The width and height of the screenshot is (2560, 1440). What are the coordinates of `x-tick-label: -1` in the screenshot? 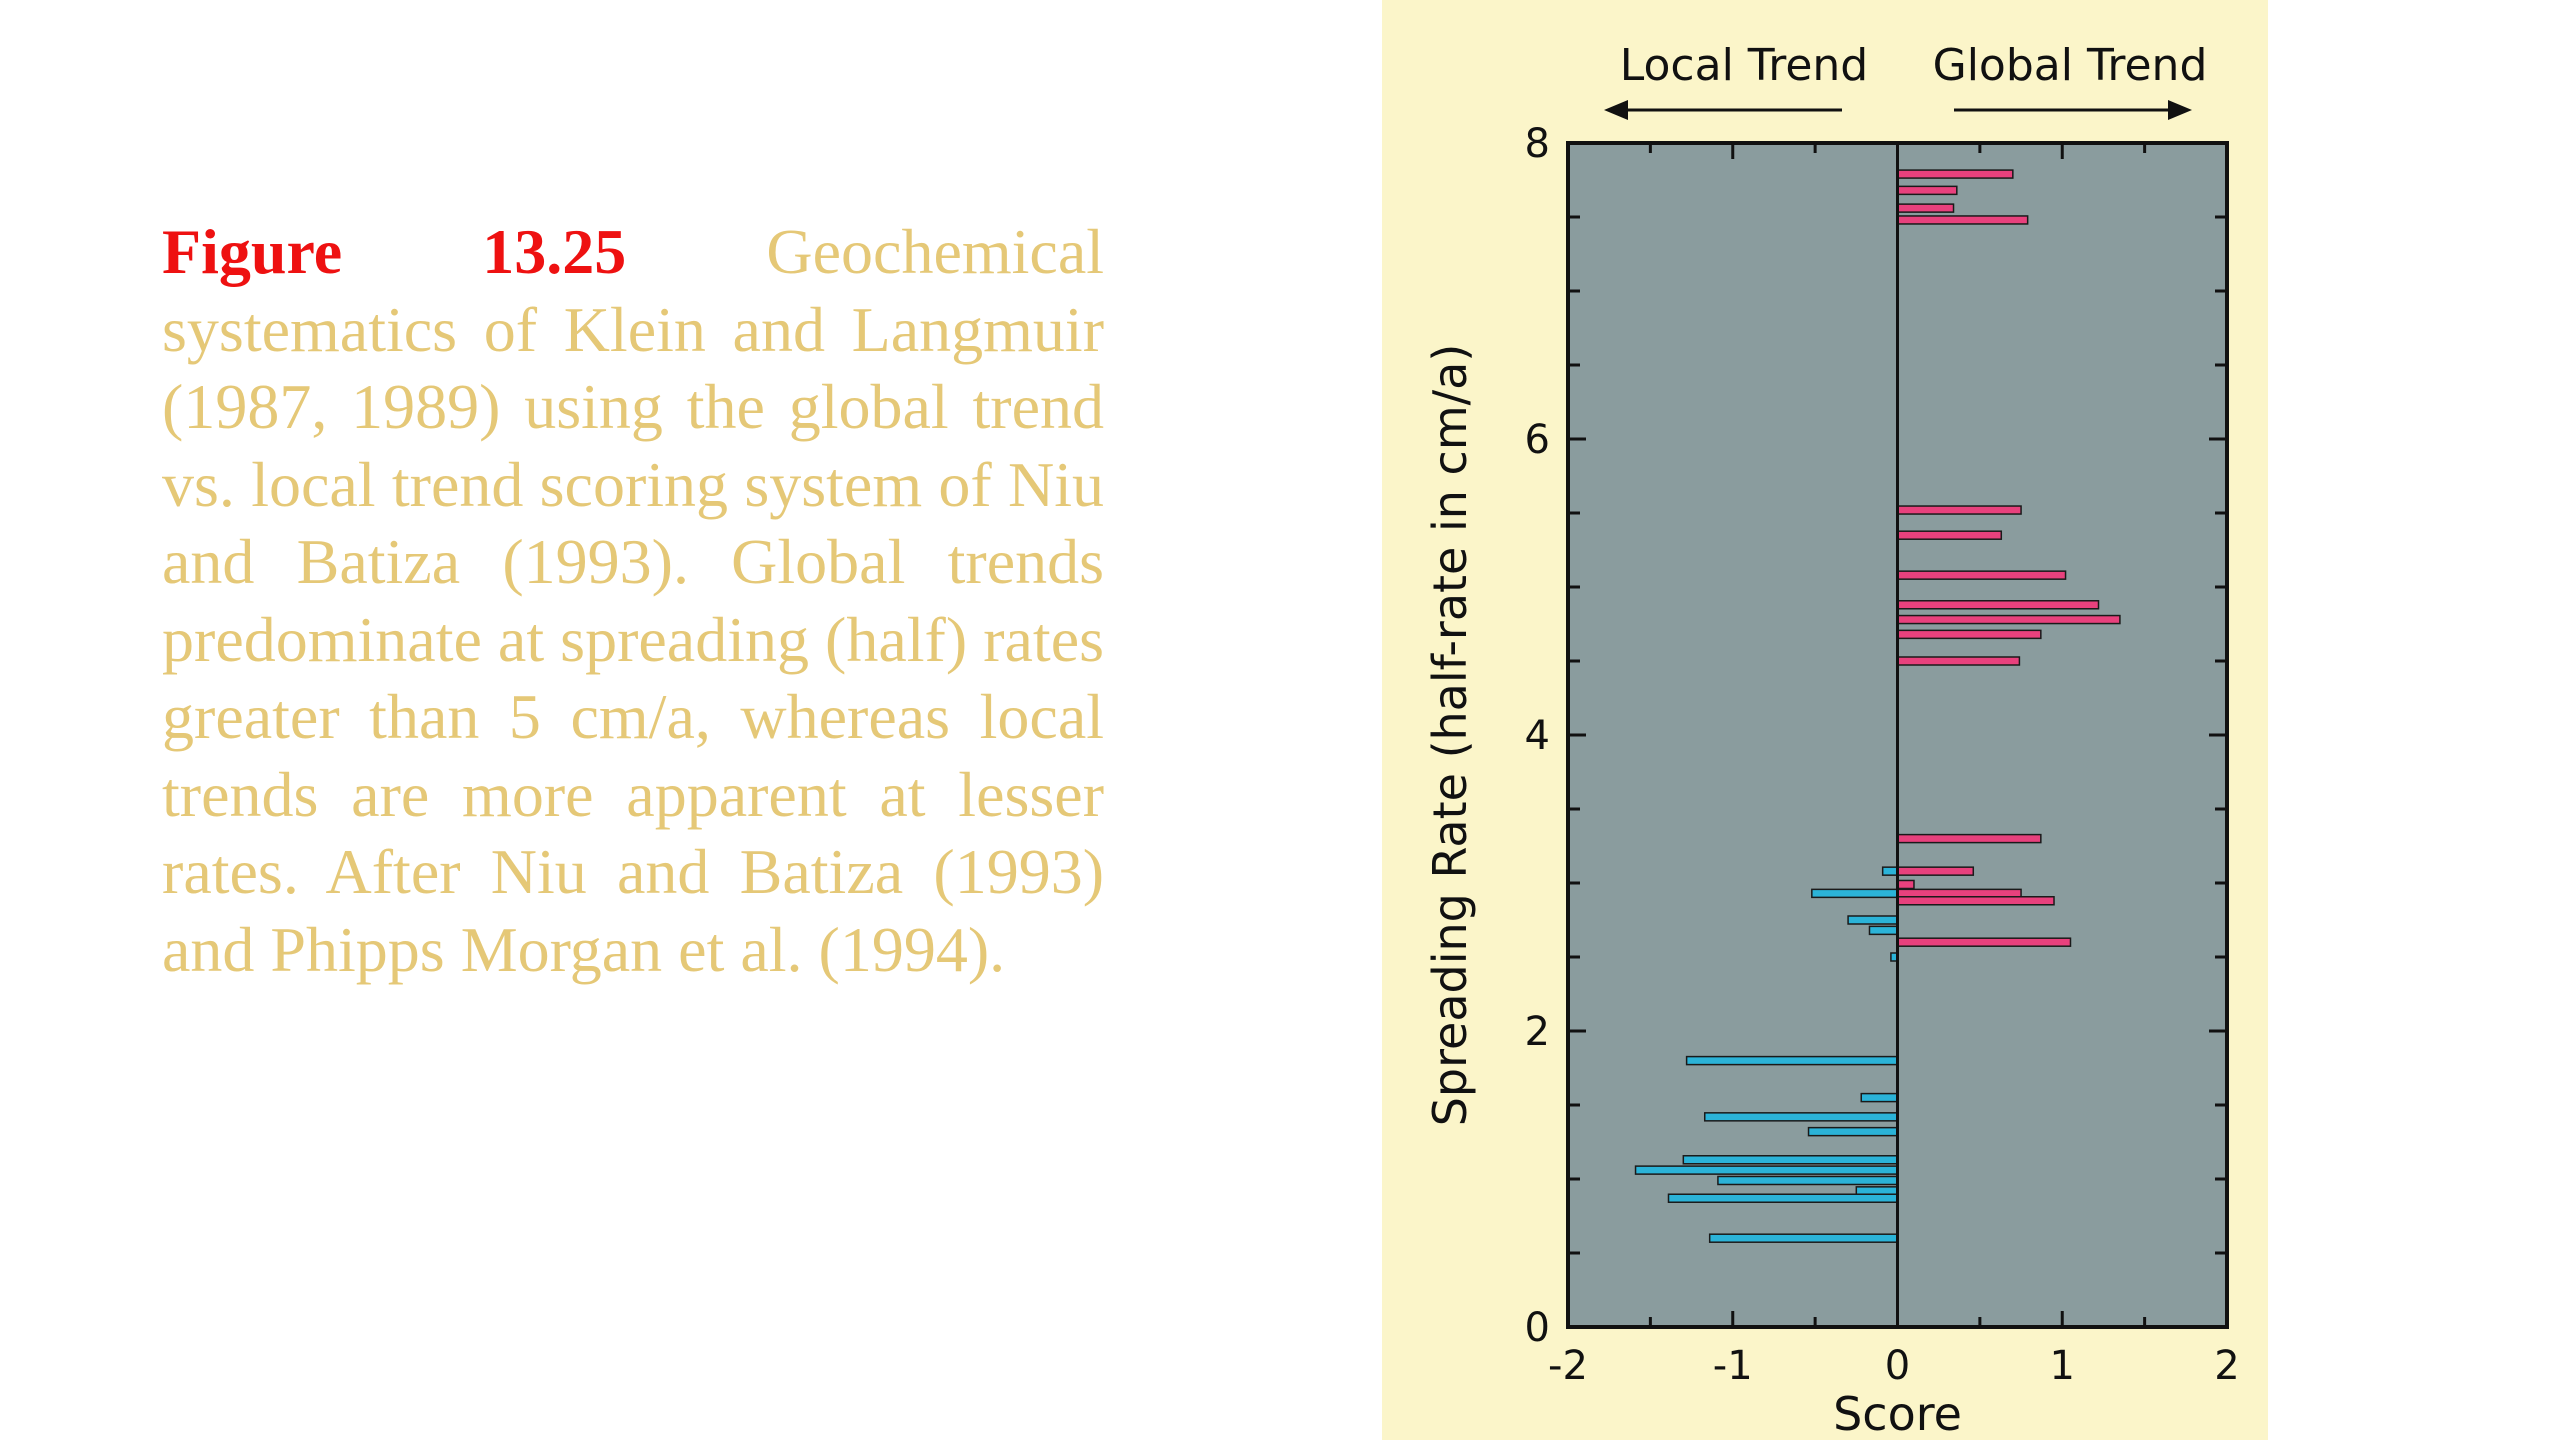 It's located at (1733, 1366).